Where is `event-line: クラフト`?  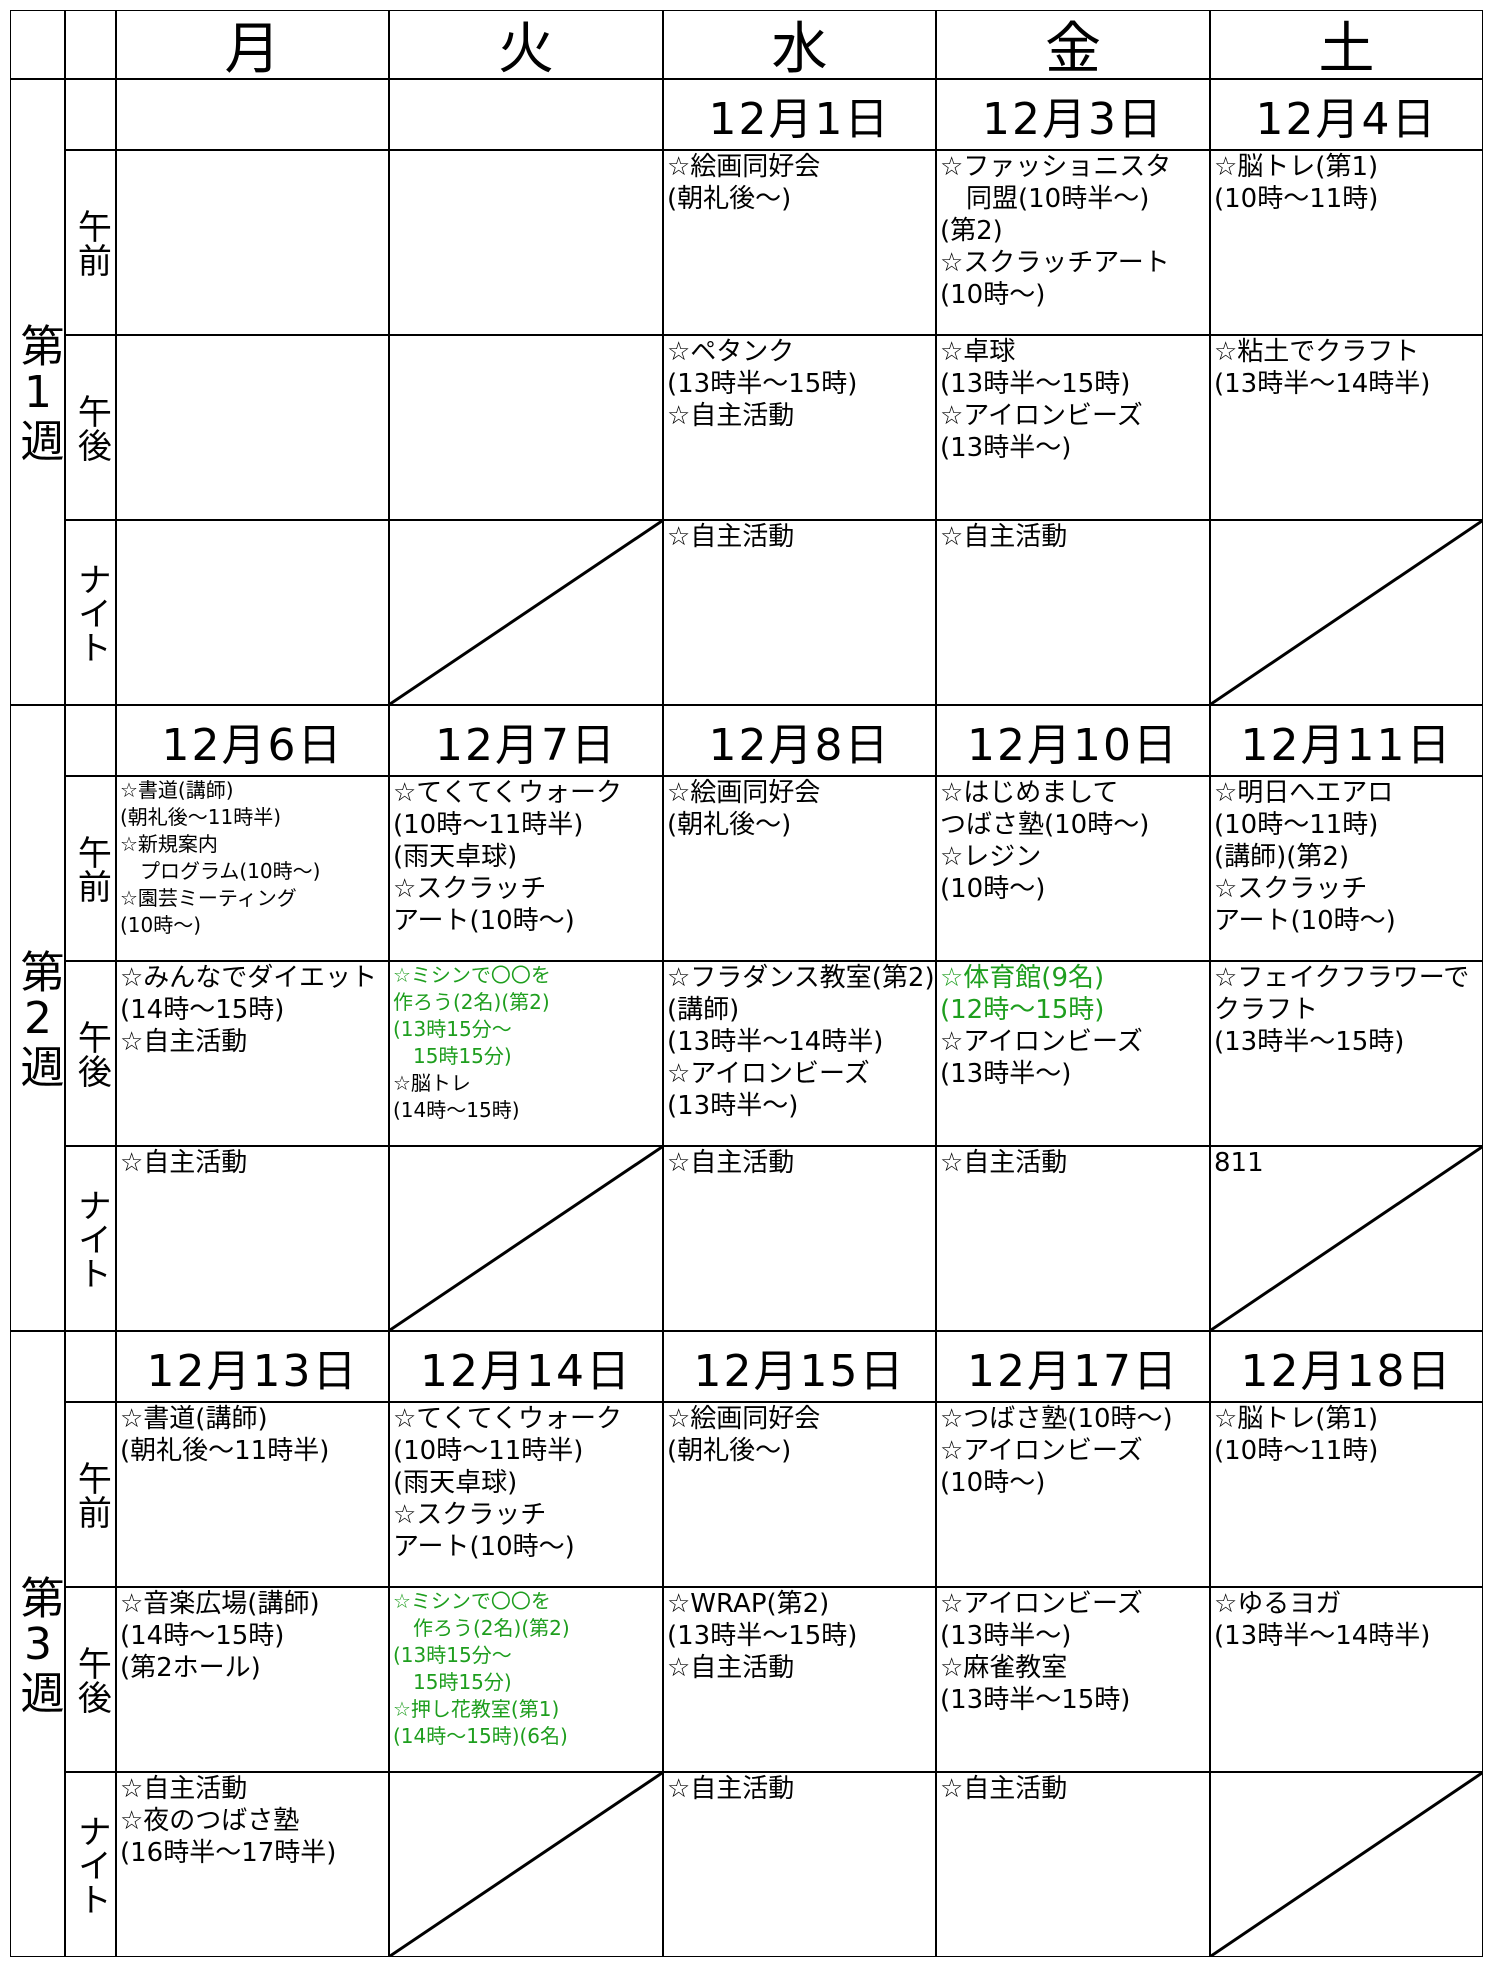 event-line: クラフト is located at coordinates (1266, 1010).